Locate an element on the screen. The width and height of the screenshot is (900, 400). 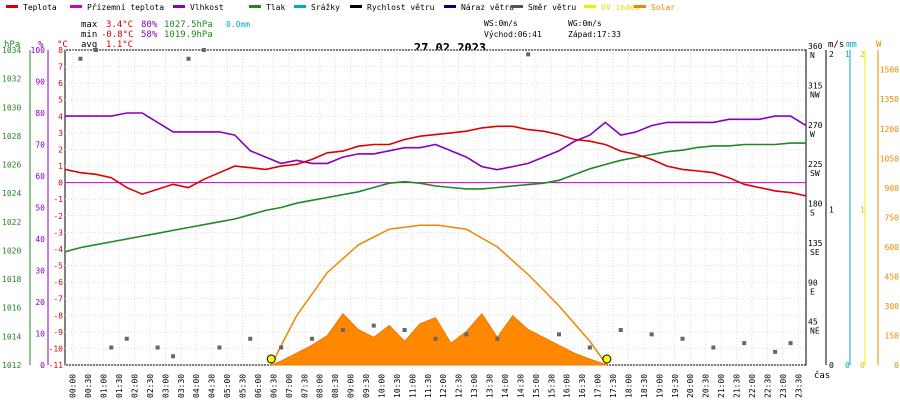
wind-dir-label: NE is located at coordinates (815, 331).